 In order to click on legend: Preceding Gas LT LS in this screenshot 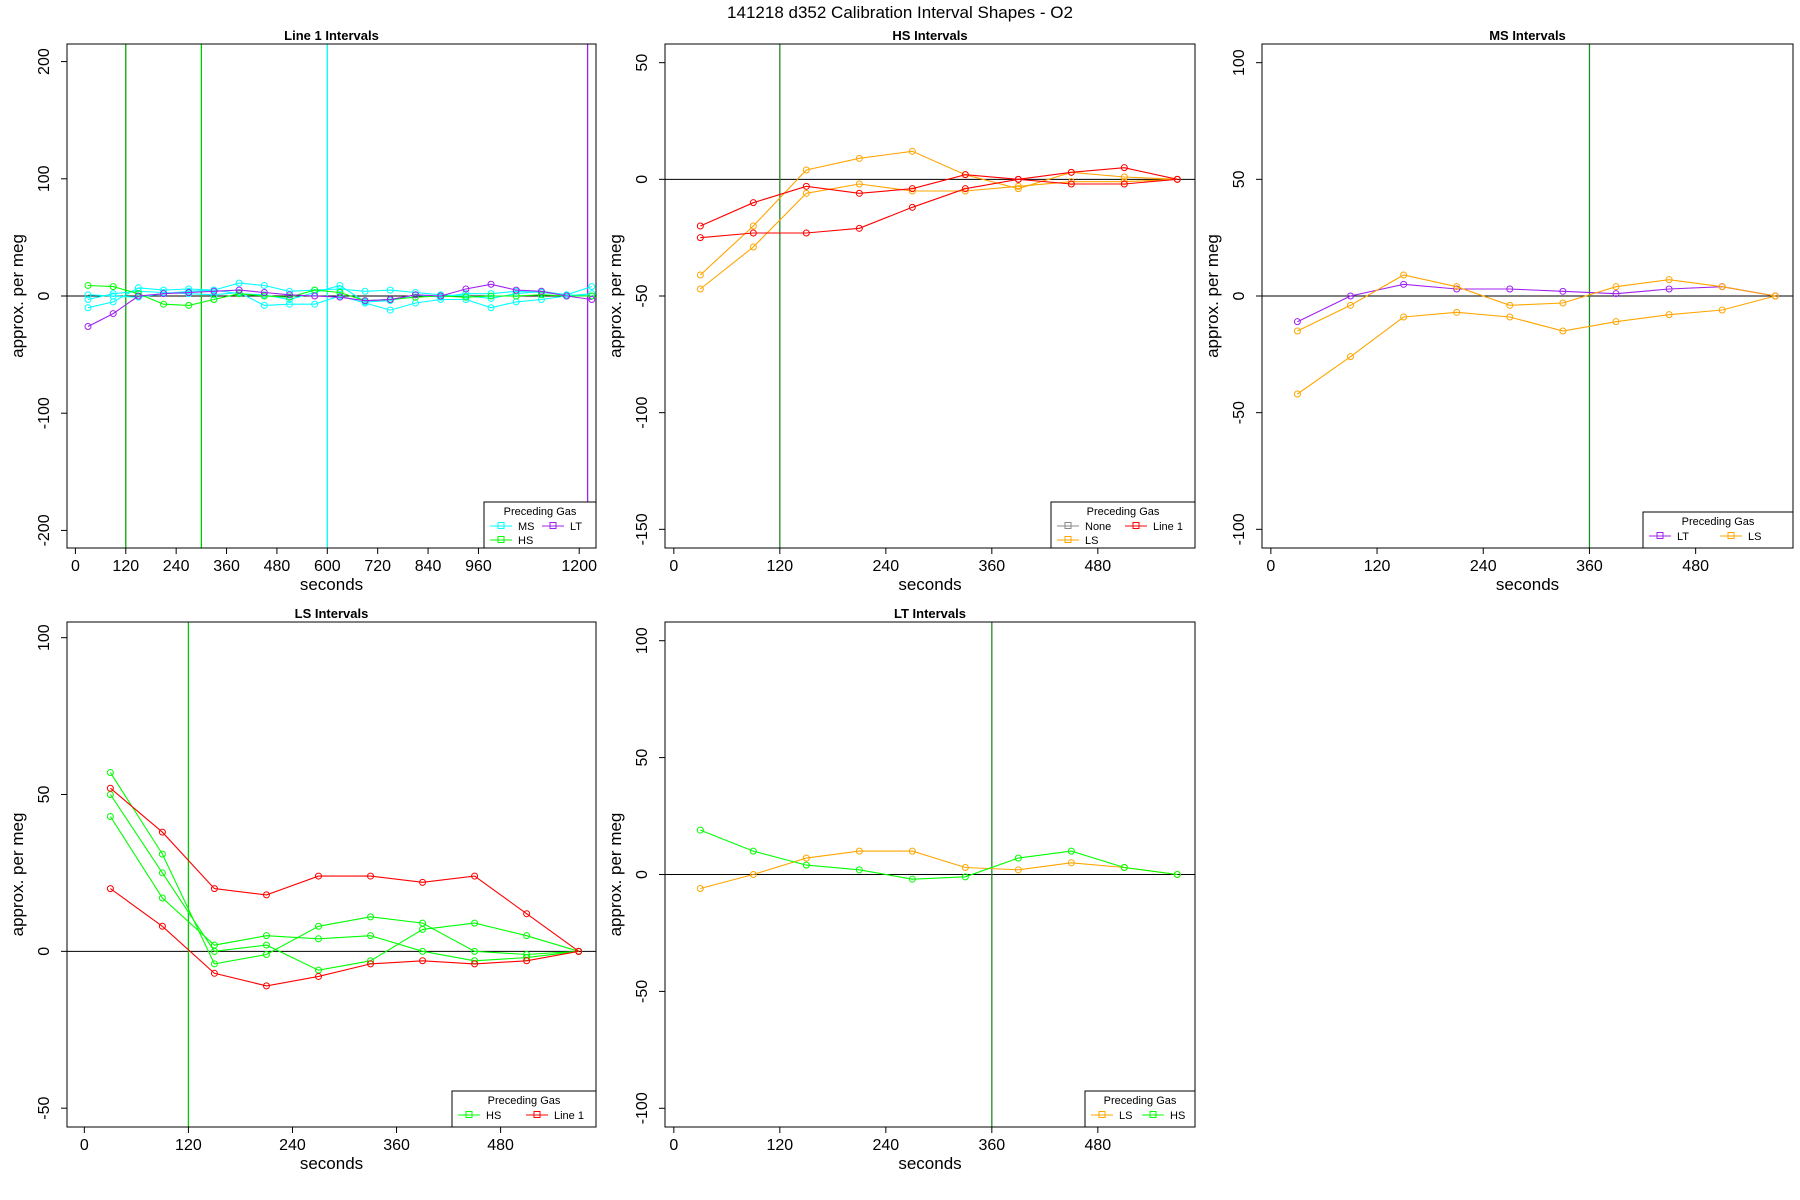, I will do `click(1718, 530)`.